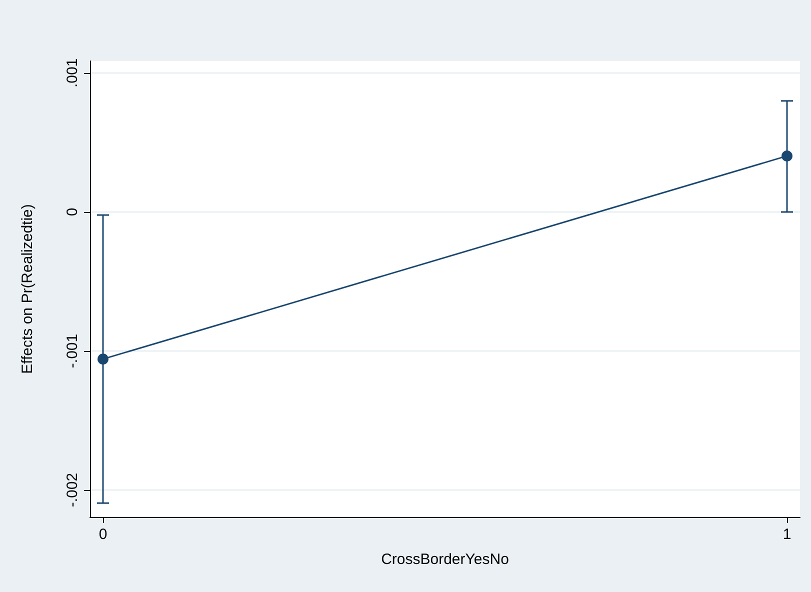 The height and width of the screenshot is (592, 811). Describe the element at coordinates (787, 534) in the screenshot. I see `x-tick-label: 1` at that location.